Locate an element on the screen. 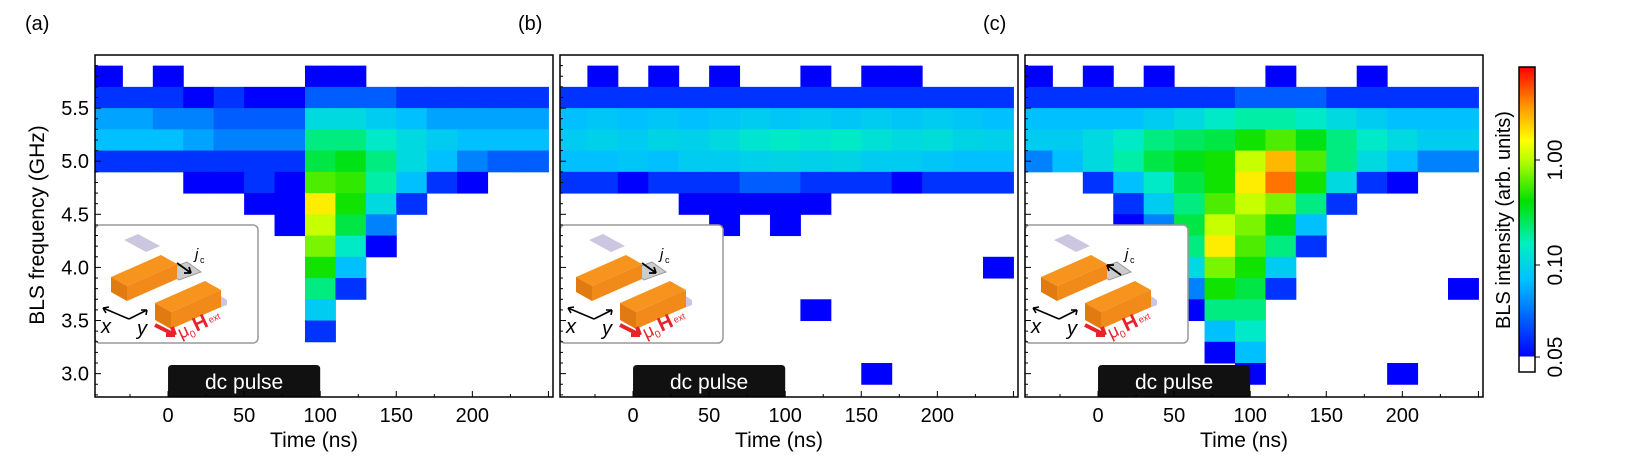  x-tick-label: 200 is located at coordinates (472, 416).